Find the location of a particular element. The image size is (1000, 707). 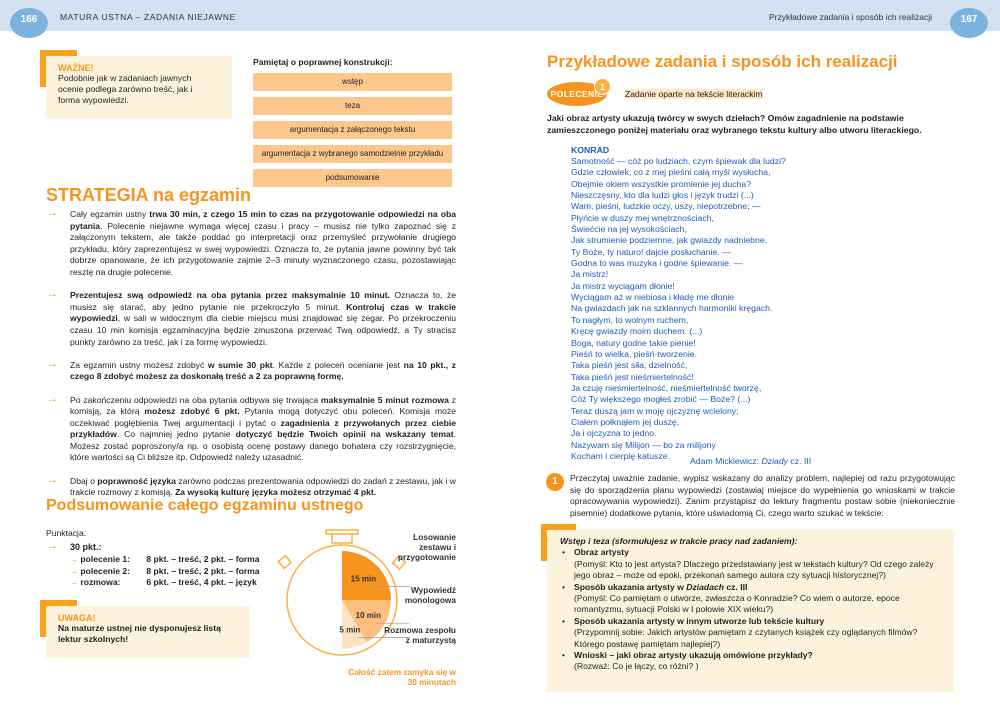

task-badge-label: POLECENIE is located at coordinates (577, 94).